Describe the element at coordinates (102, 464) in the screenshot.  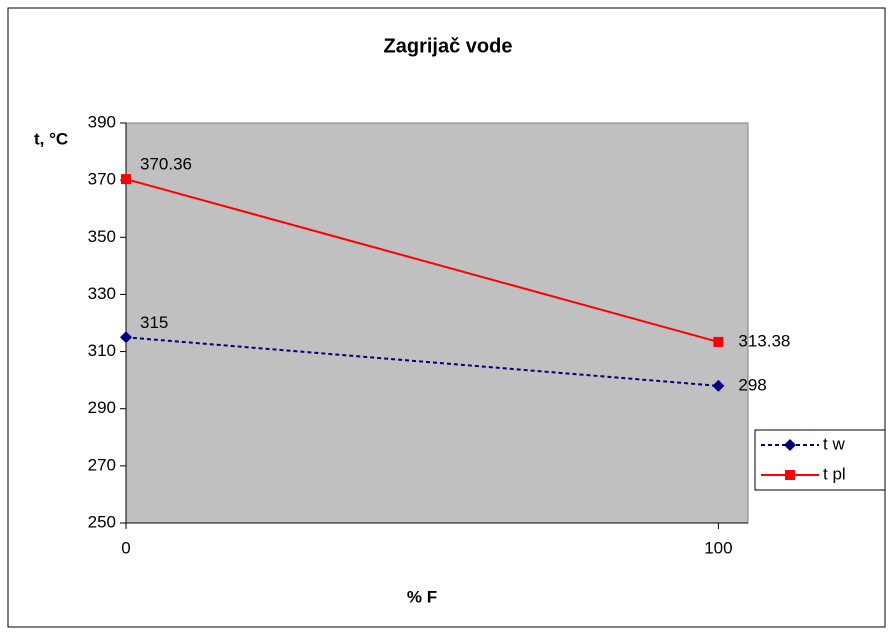
I see `y-tick-label: 270` at that location.